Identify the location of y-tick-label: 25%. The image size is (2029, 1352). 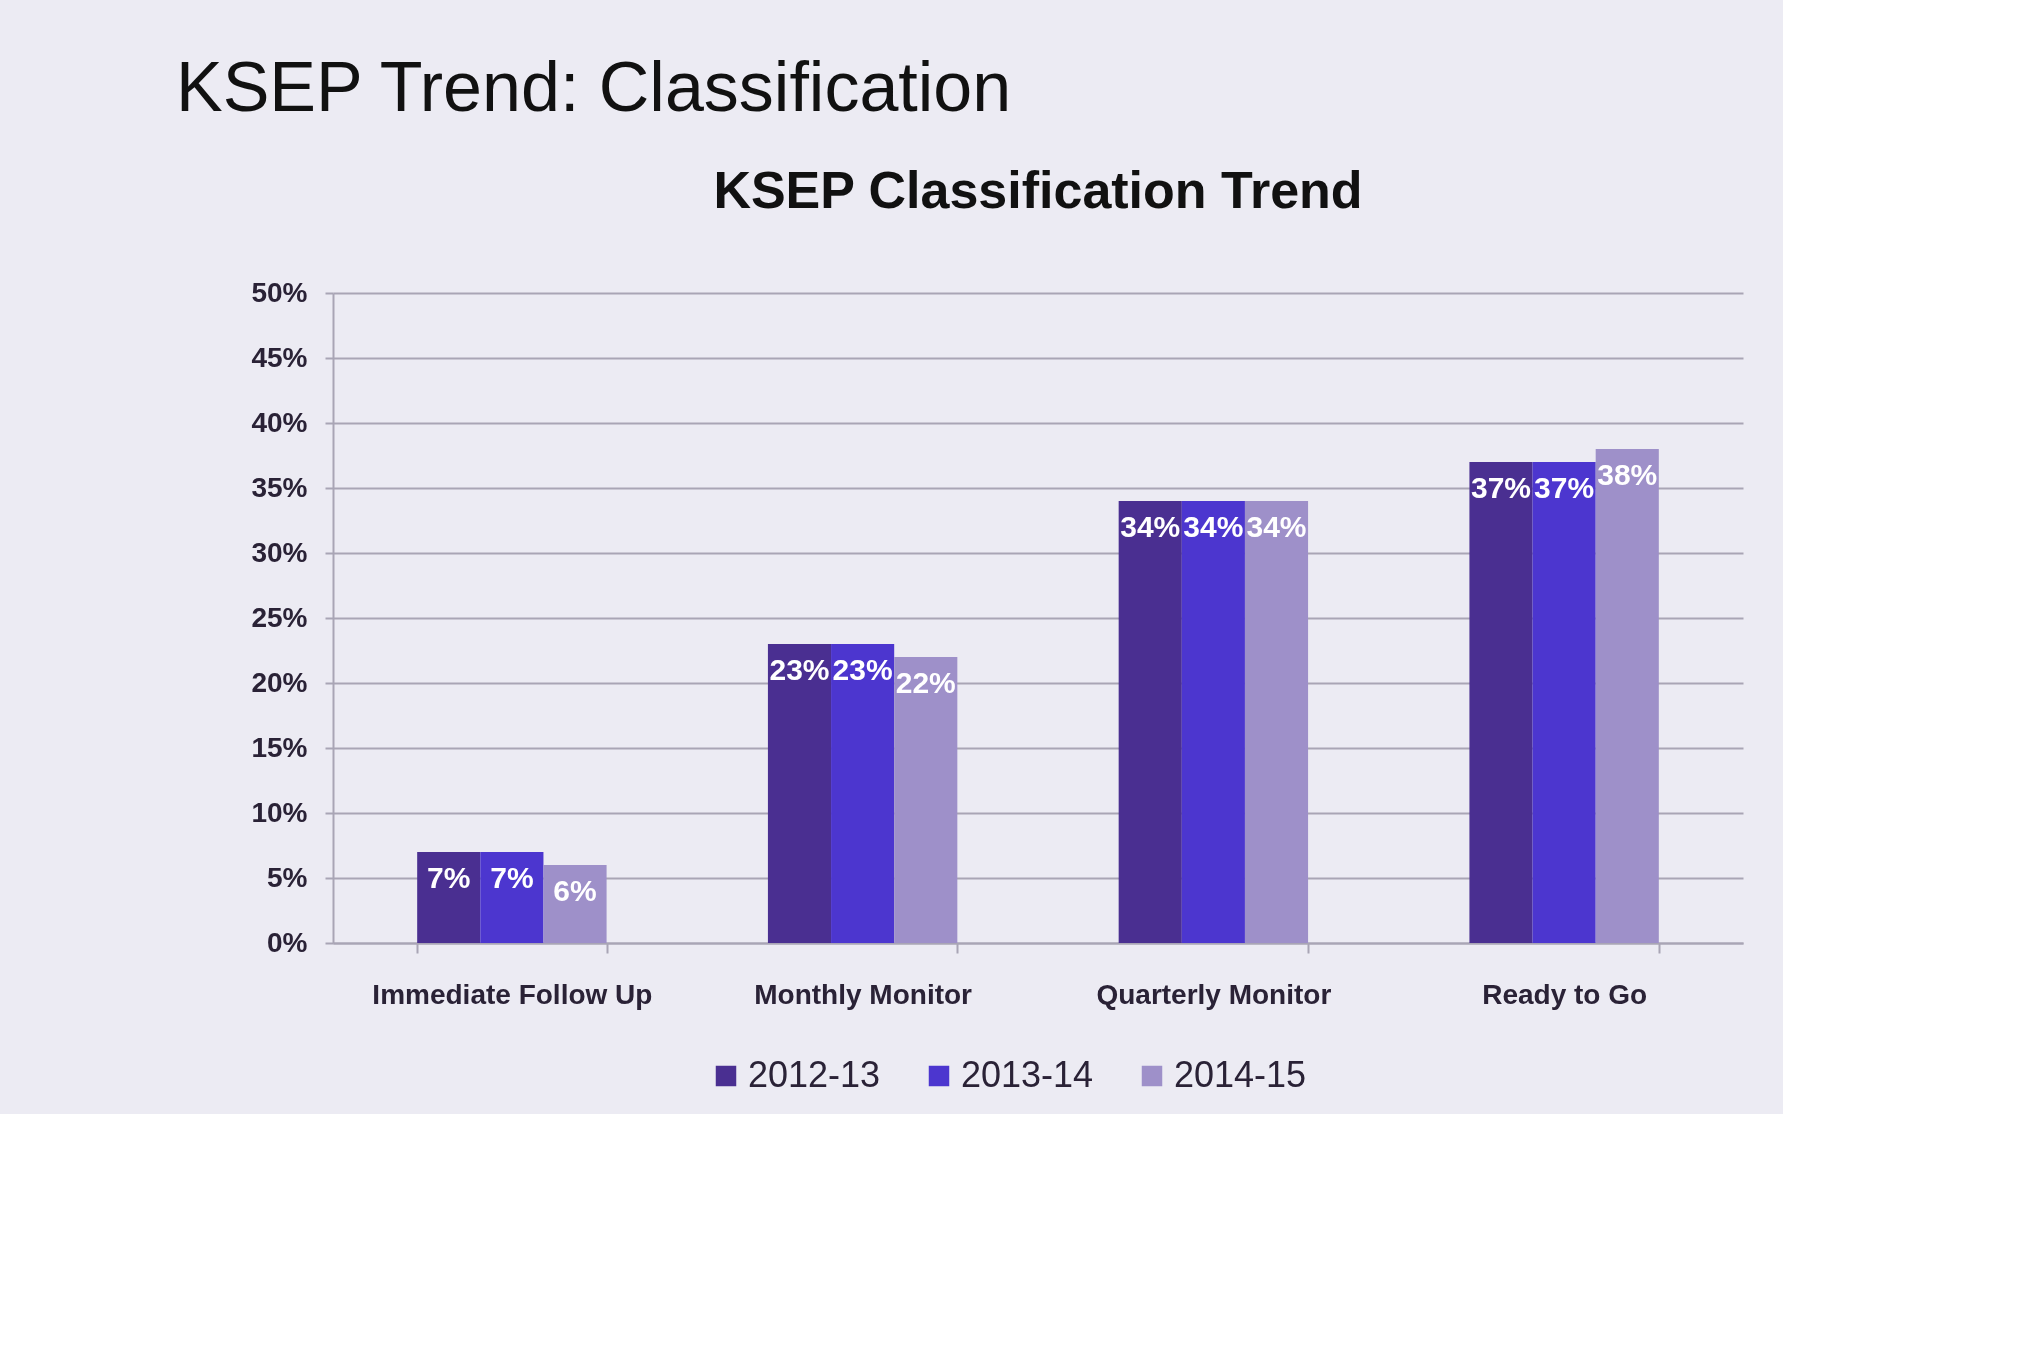
(279, 617).